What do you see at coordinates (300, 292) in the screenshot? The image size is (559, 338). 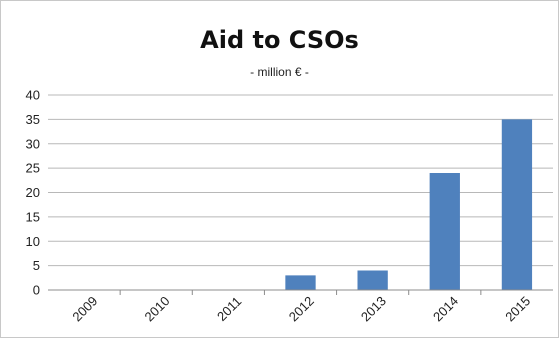 I see `axes` at bounding box center [300, 292].